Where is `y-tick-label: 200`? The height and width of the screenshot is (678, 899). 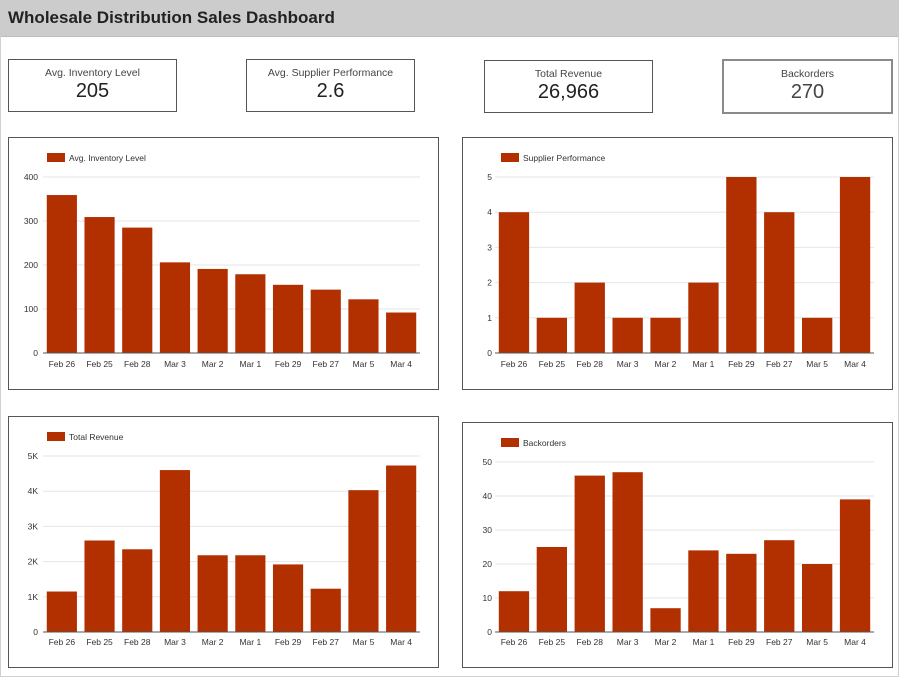 y-tick-label: 200 is located at coordinates (31, 265).